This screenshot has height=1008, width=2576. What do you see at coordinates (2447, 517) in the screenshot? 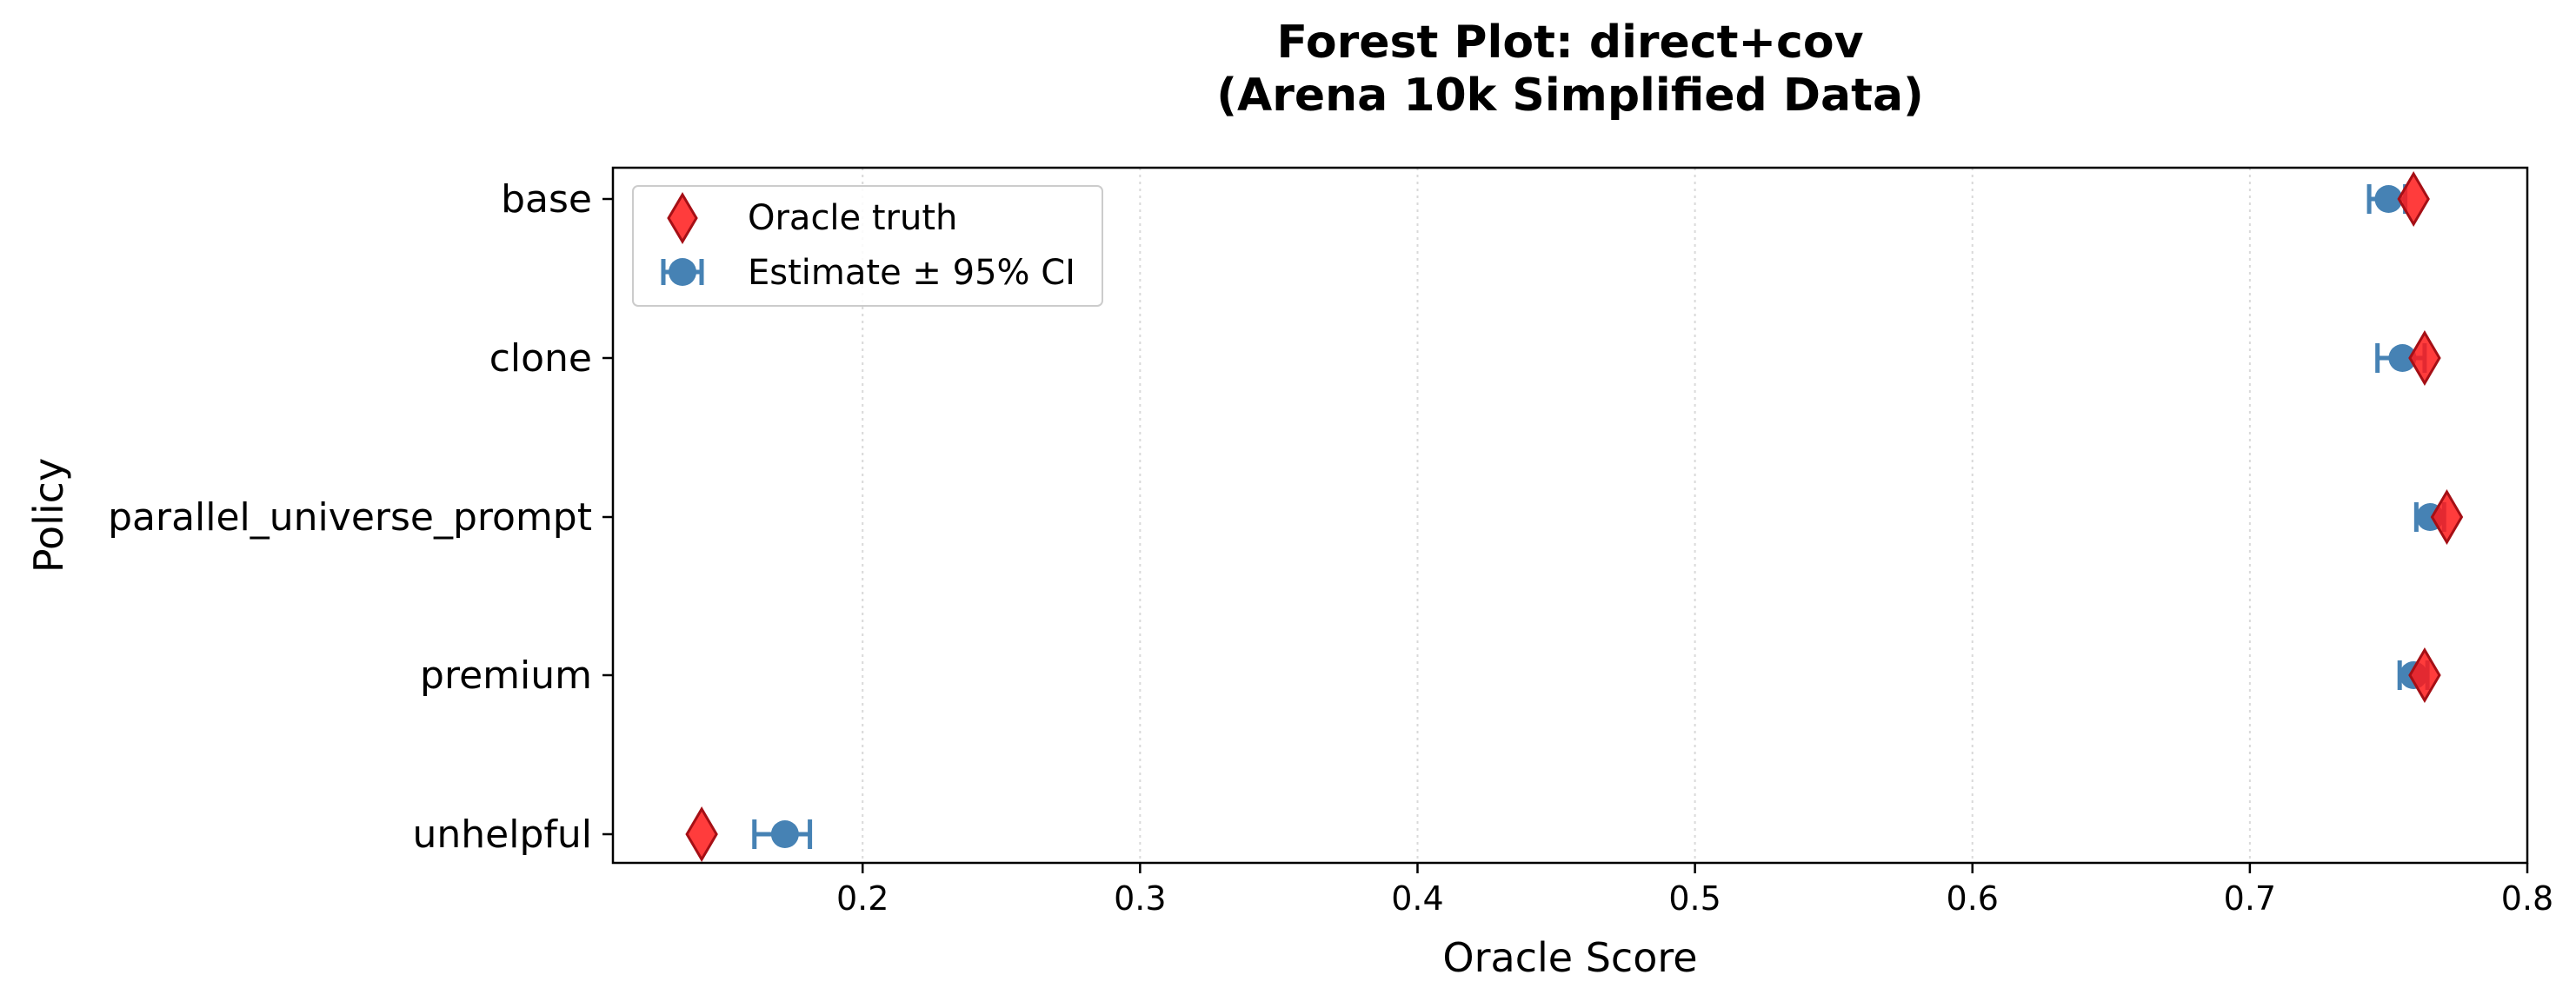
I see `oracle-truth-point-parallel-universe-prompt` at bounding box center [2447, 517].